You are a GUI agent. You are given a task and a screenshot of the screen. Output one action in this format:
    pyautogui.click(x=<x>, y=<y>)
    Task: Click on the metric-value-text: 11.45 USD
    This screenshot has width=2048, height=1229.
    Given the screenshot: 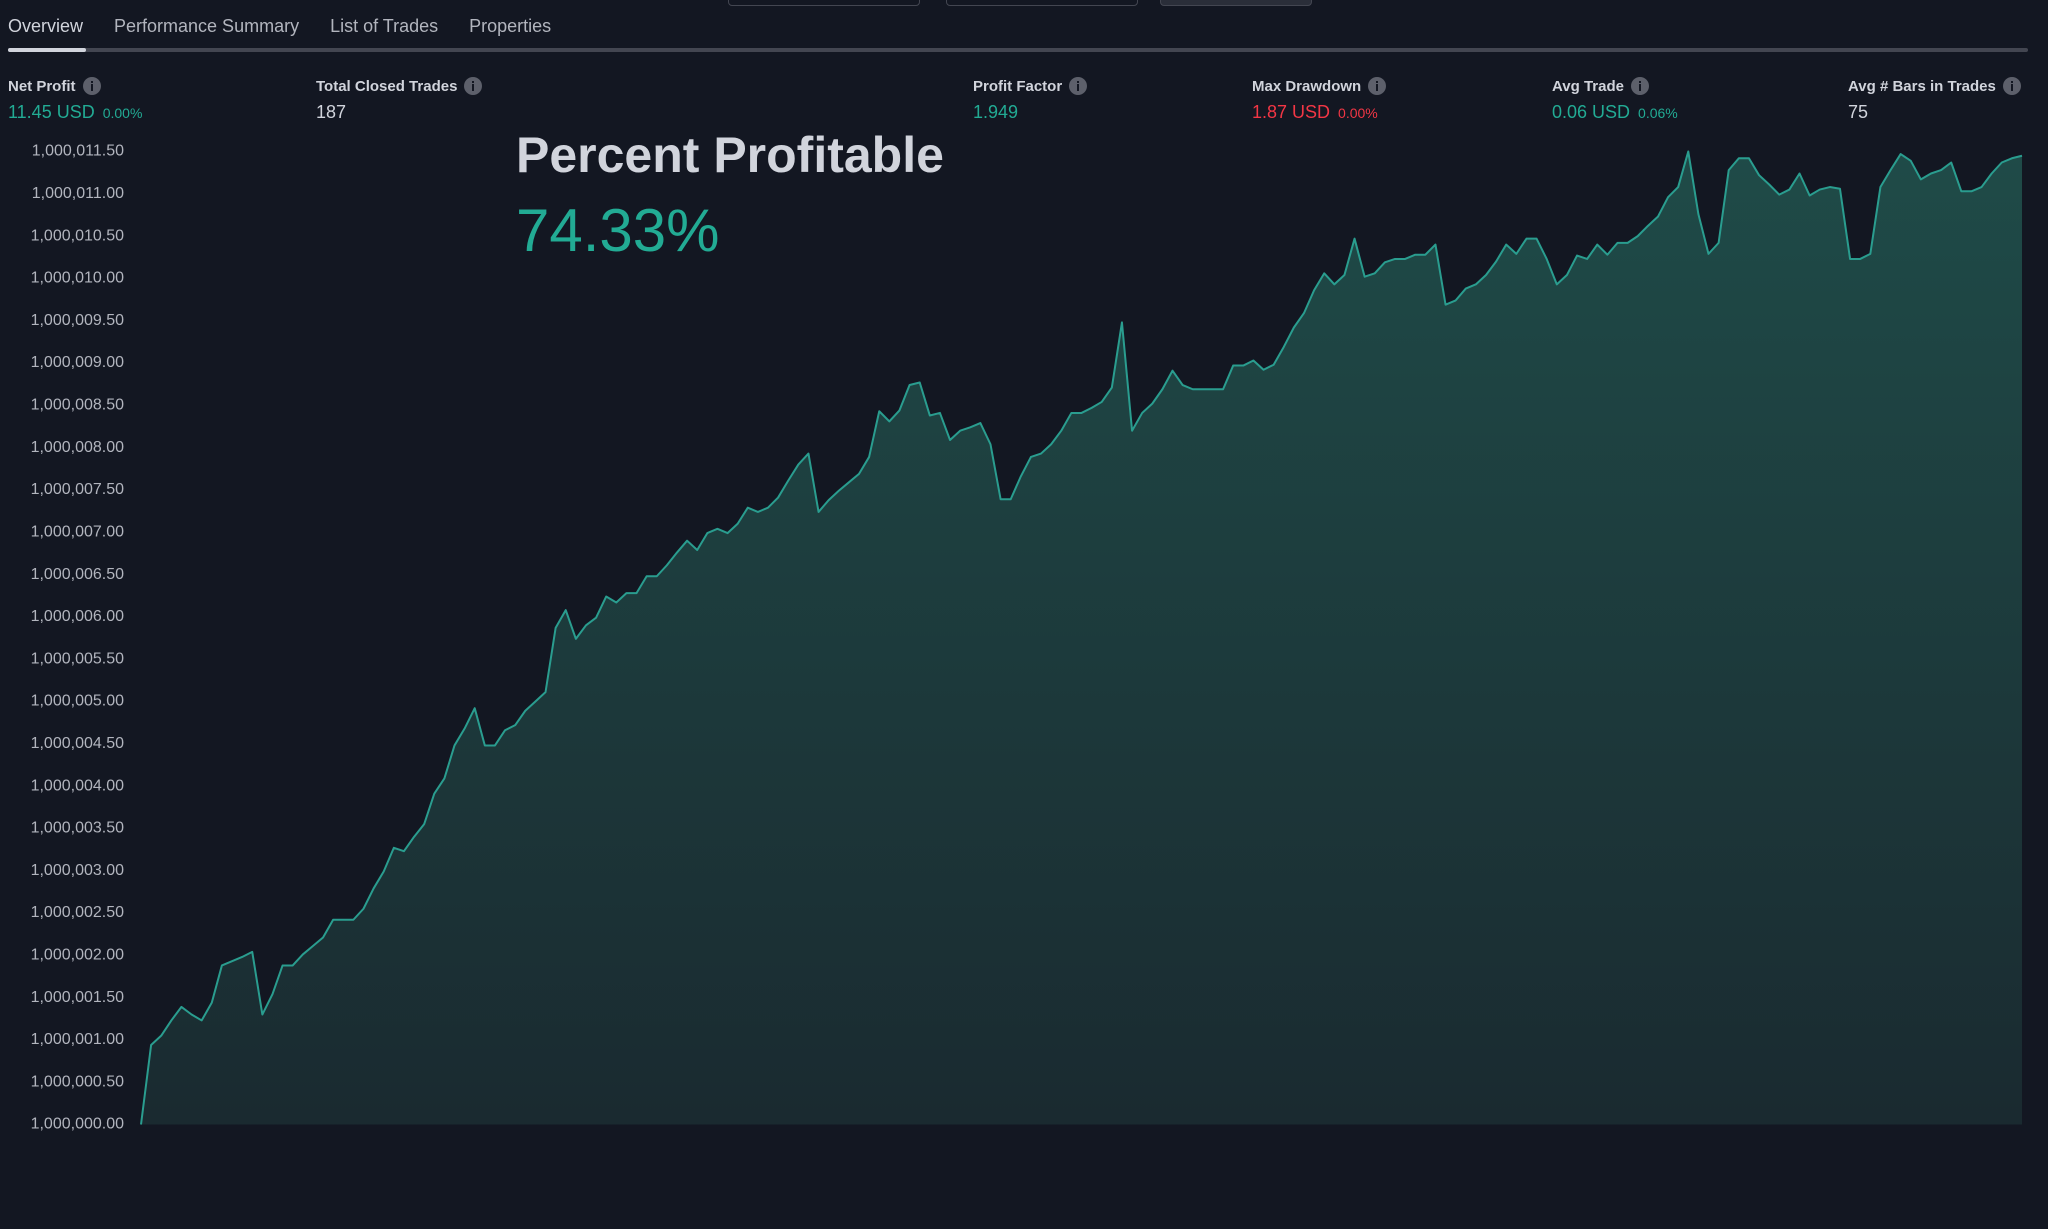 What is the action you would take?
    pyautogui.click(x=51, y=112)
    